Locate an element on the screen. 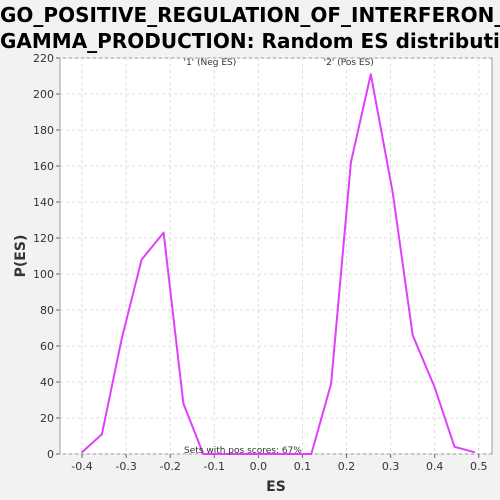 The height and width of the screenshot is (500, 500). x-tick-label: -0.4 is located at coordinates (81, 466).